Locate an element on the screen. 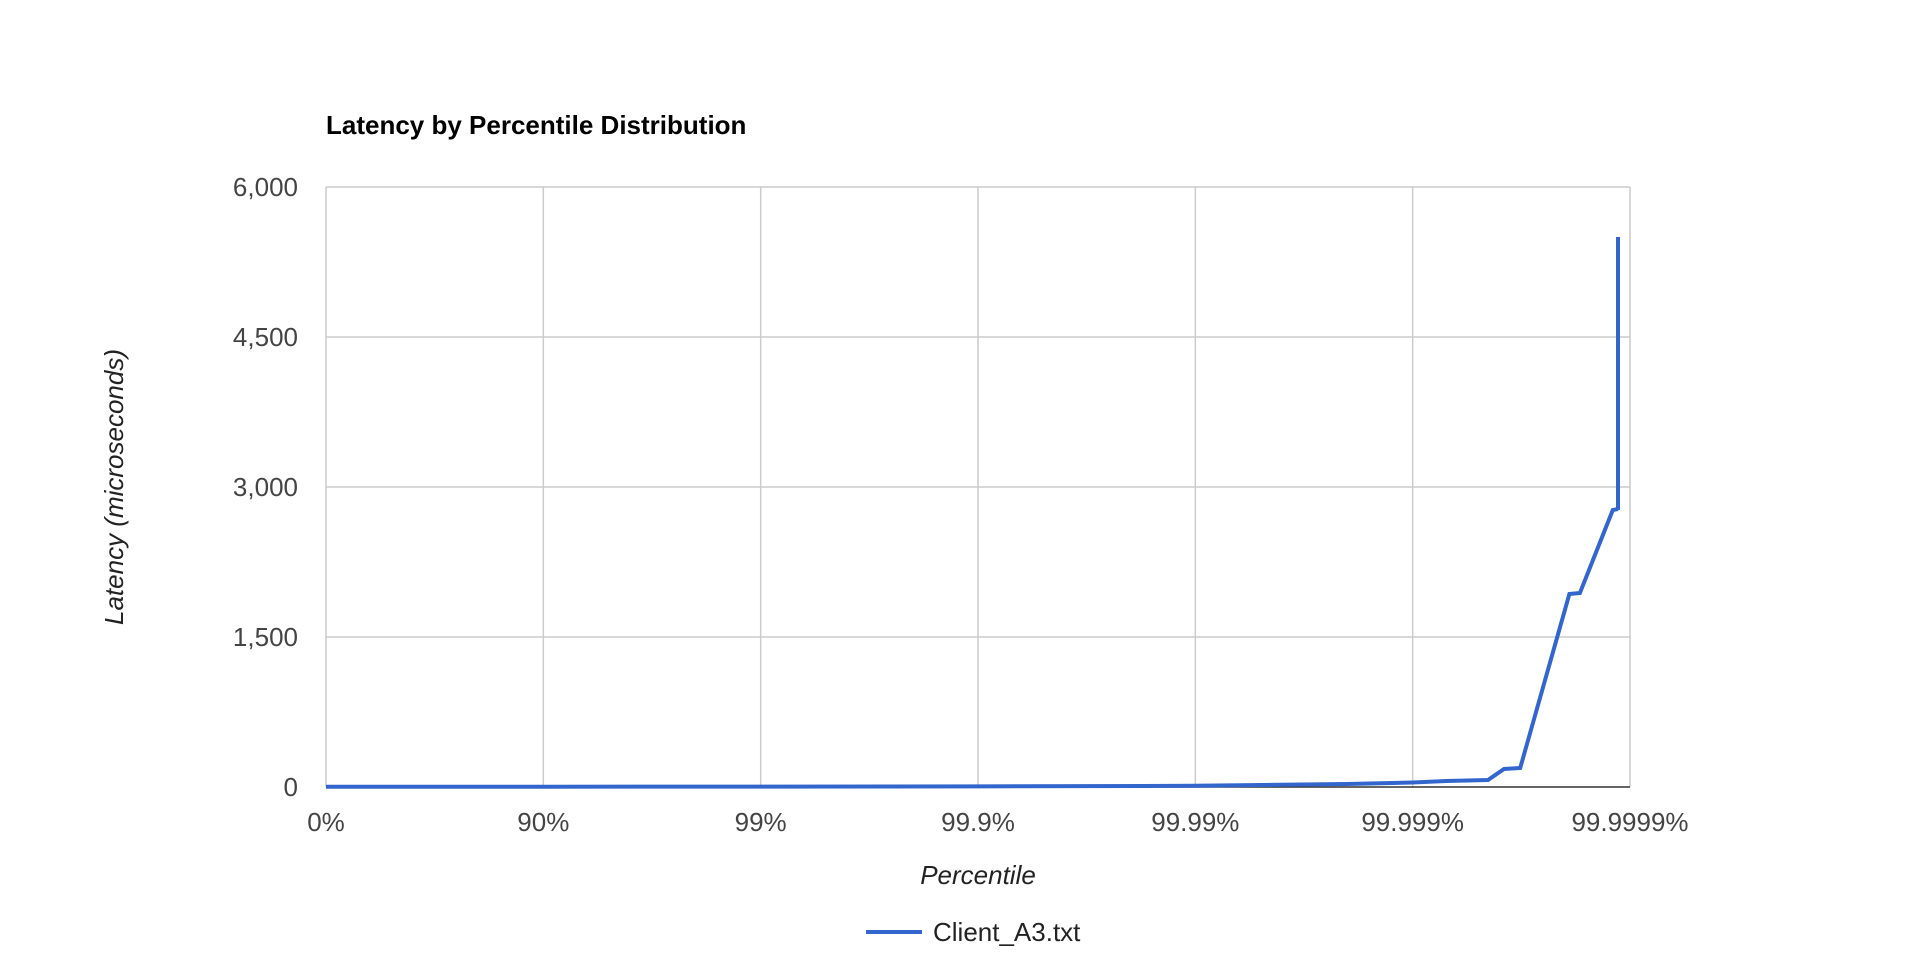  x-tick-label: 0% is located at coordinates (326, 822).